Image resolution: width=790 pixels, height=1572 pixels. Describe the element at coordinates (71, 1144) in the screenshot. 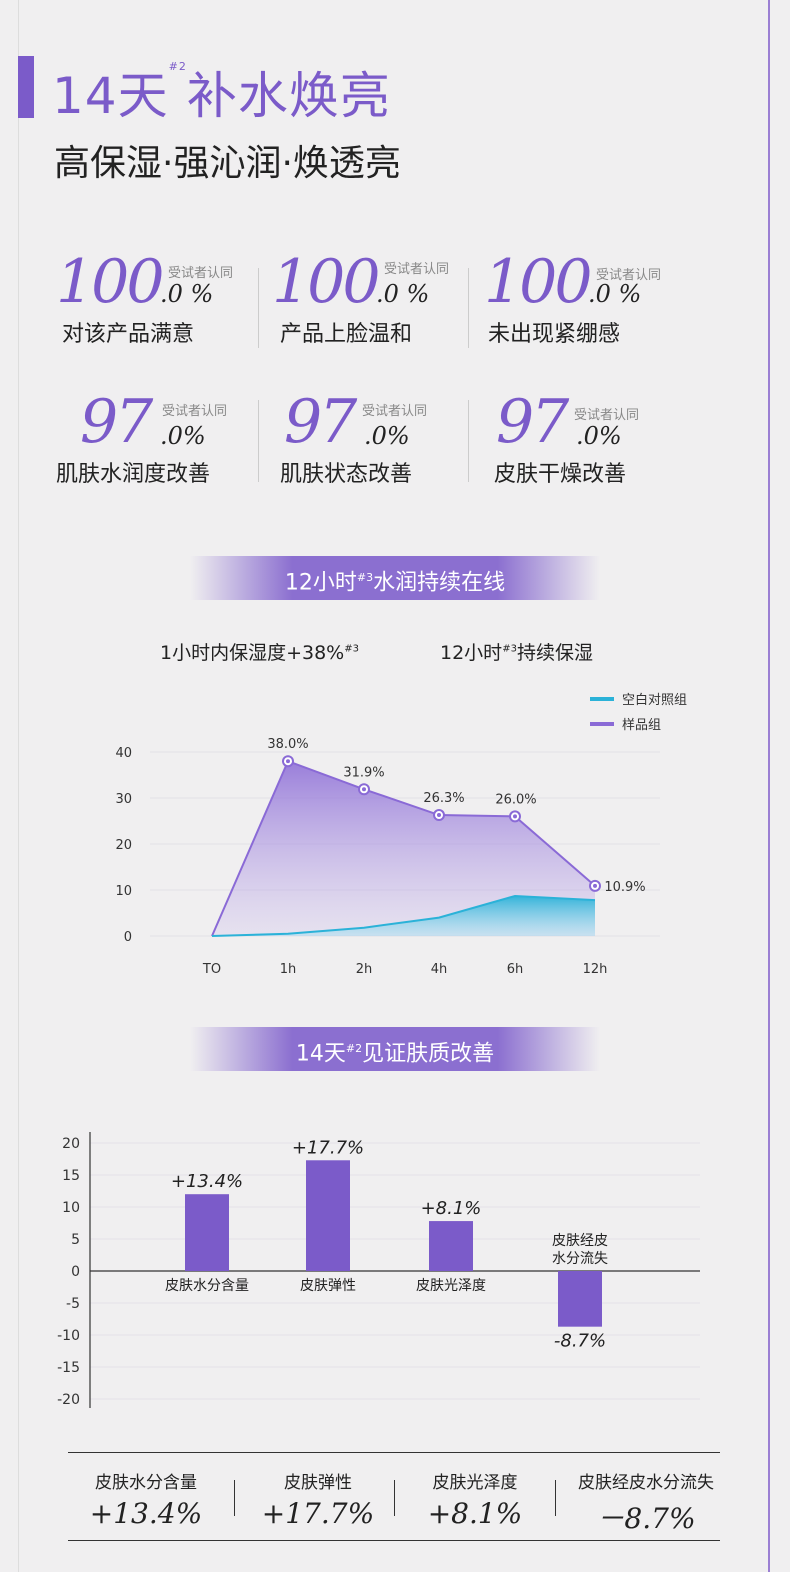

I see `y-tick-label: 20` at that location.